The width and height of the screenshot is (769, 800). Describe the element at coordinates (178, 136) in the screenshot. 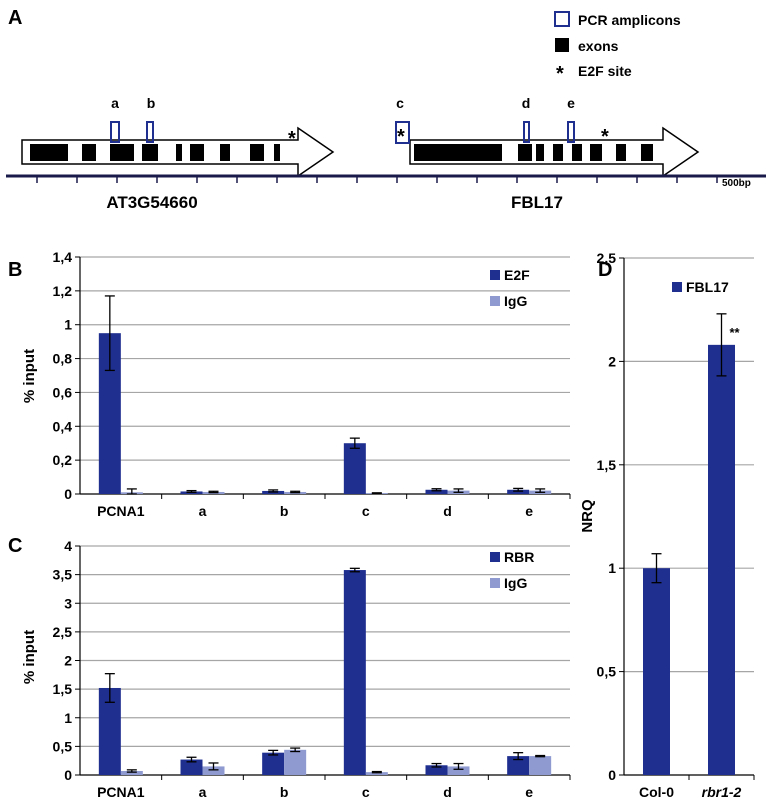

I see `gene-model-at3g54660: a b *` at that location.